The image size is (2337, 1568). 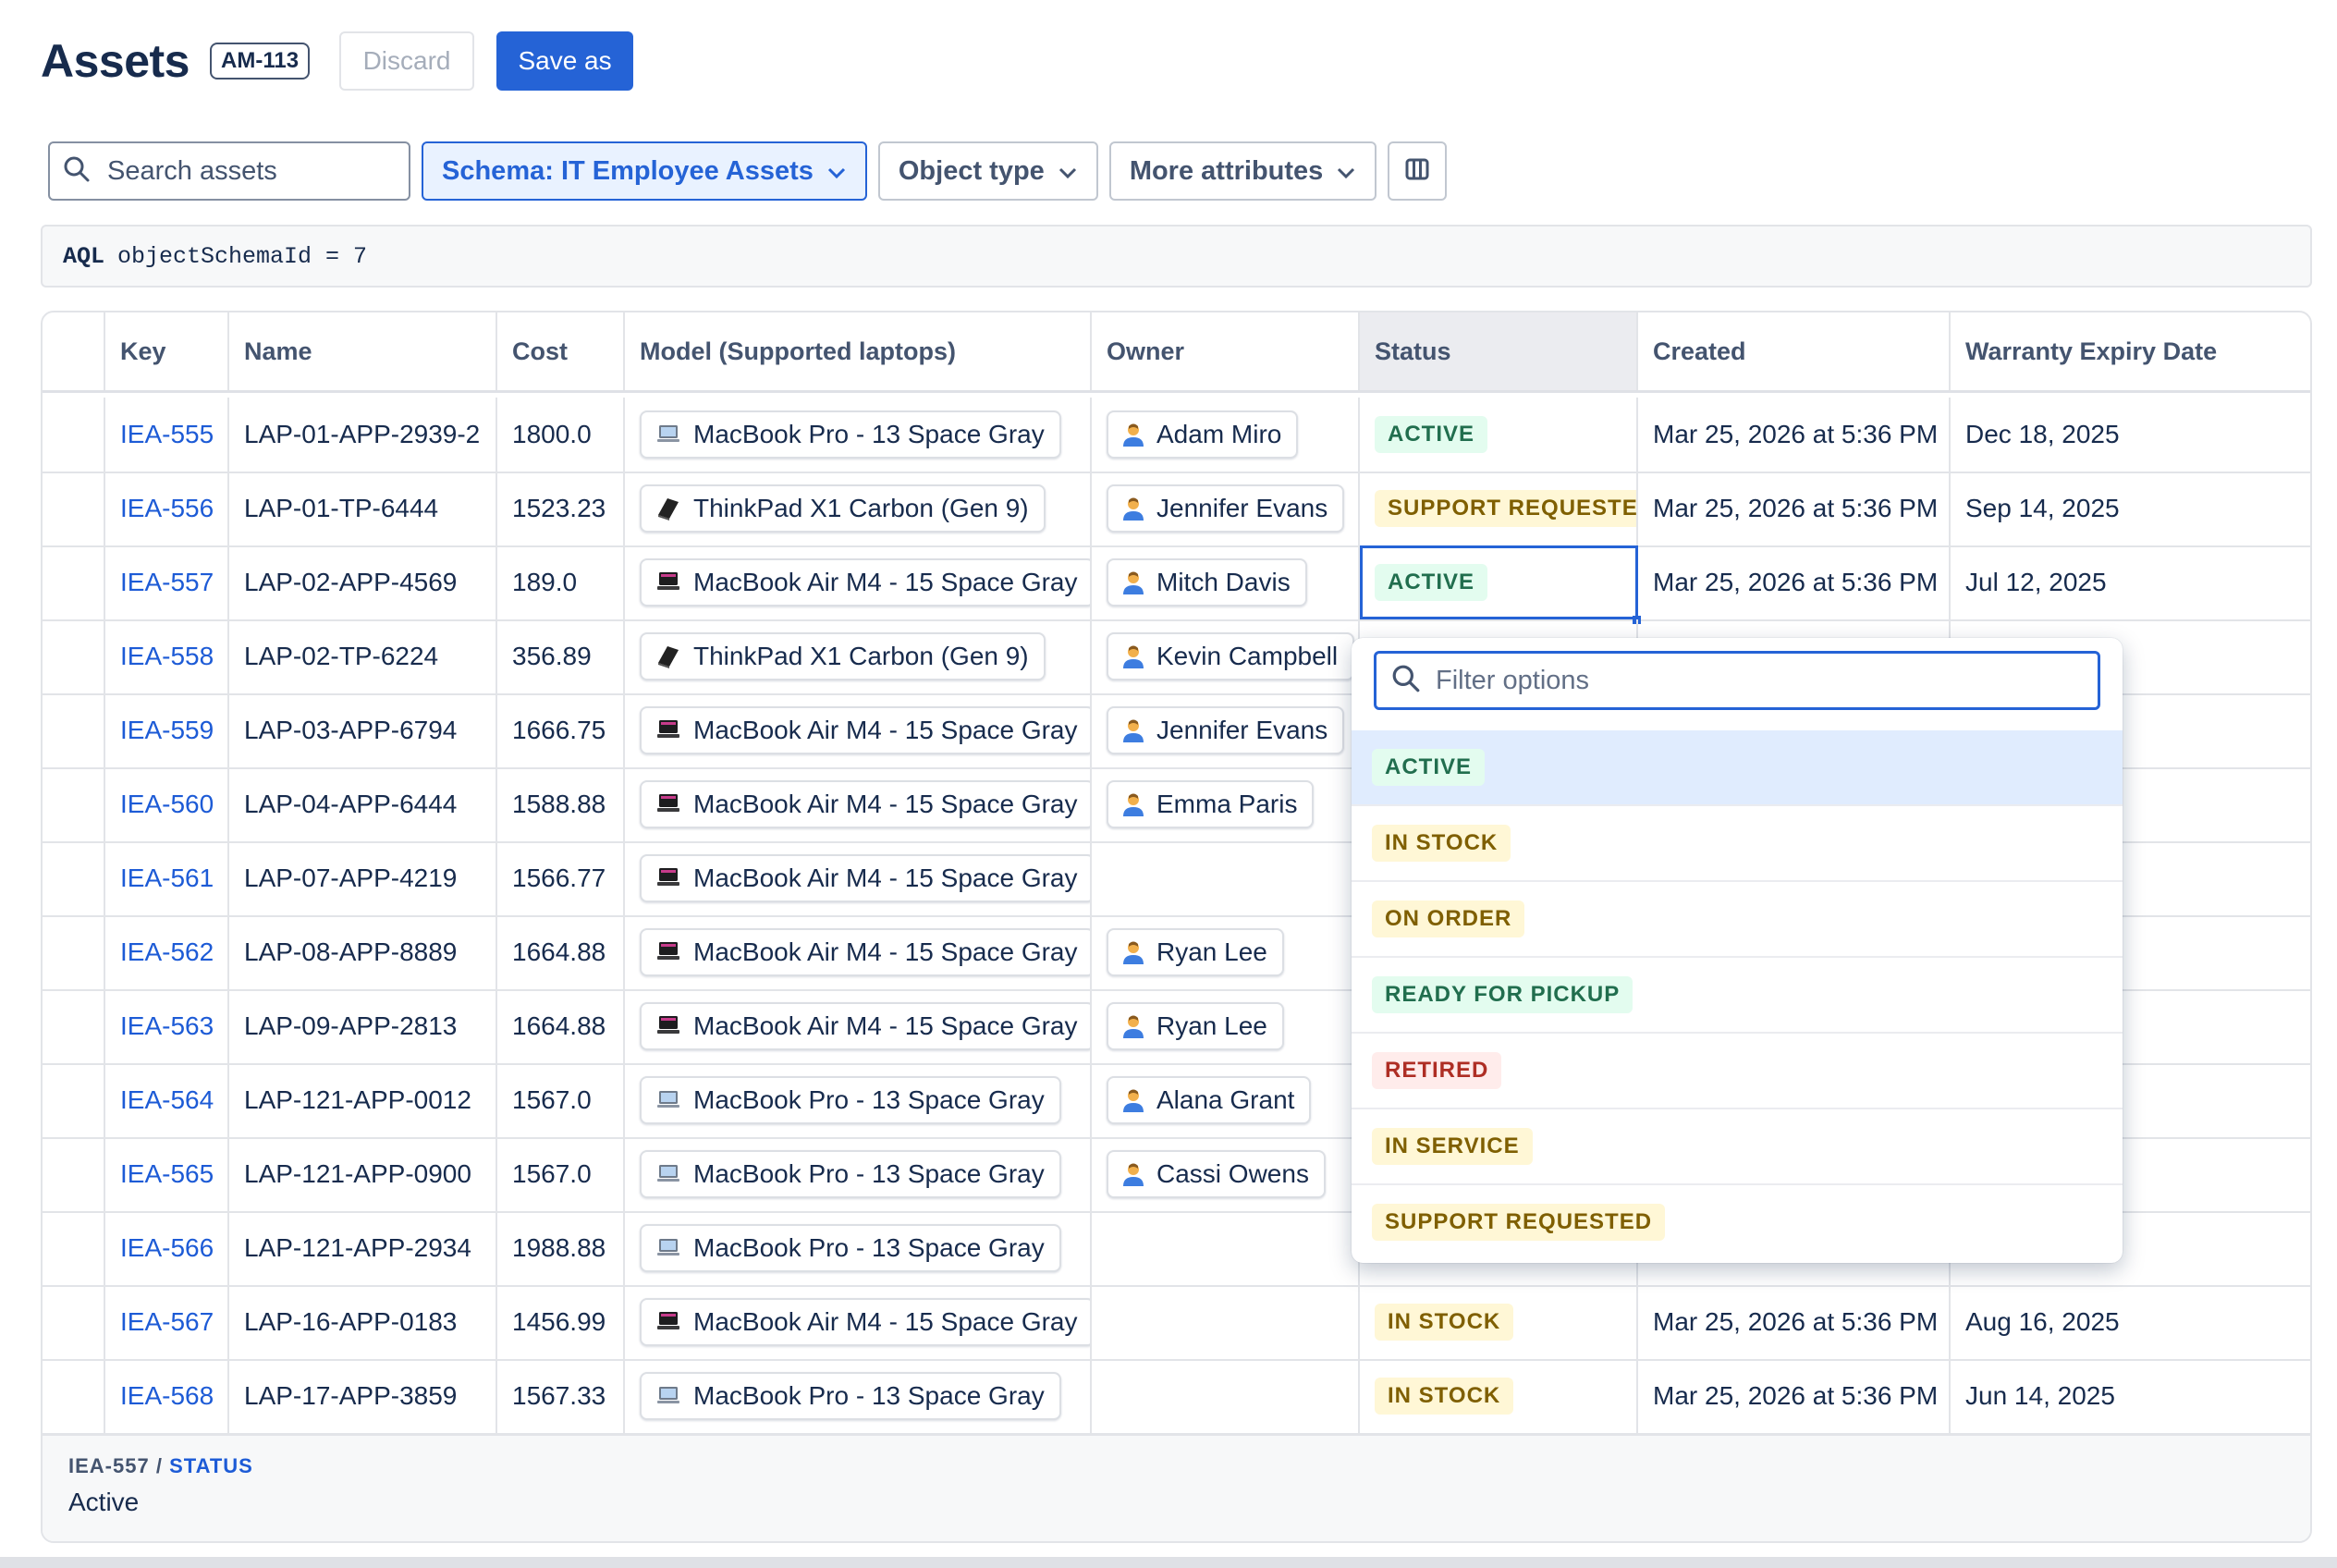 I want to click on cell-name: LAP-17-APP-3859, so click(x=363, y=1396).